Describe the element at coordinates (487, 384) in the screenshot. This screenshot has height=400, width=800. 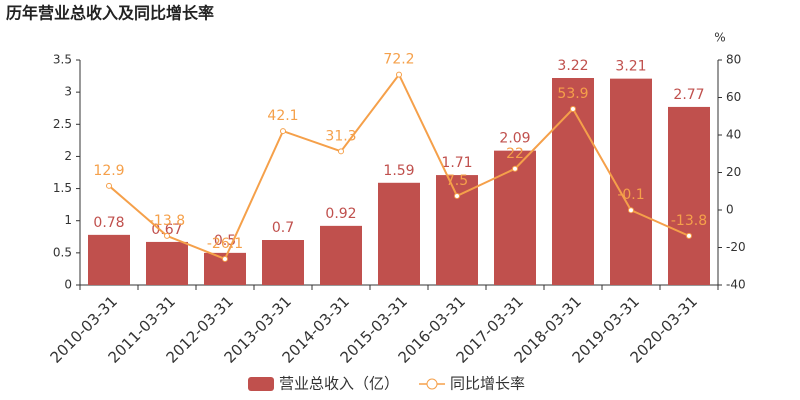
I see `legend-label: 同比增长率` at that location.